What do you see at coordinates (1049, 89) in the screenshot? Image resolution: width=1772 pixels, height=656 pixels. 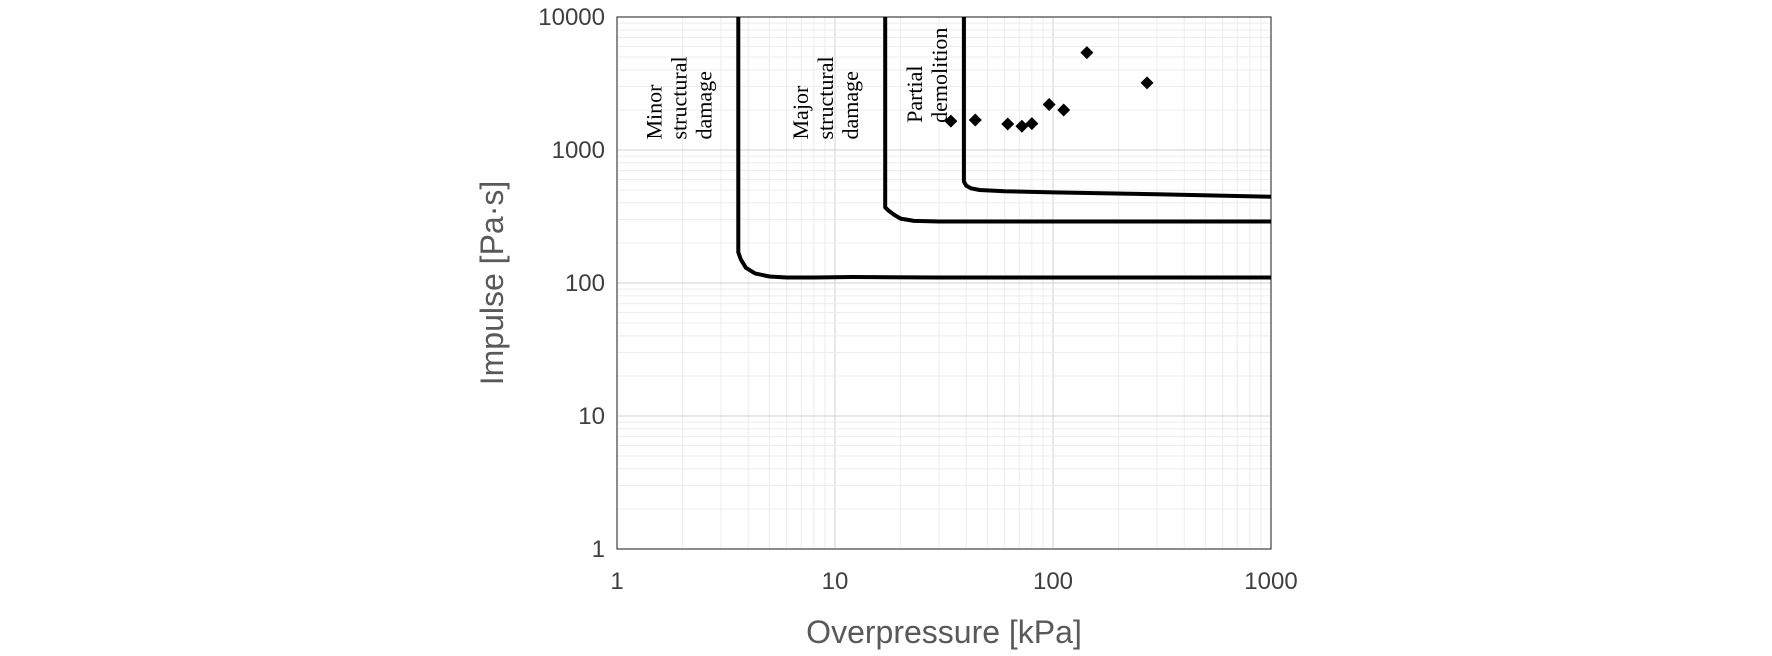 I see `data-points` at bounding box center [1049, 89].